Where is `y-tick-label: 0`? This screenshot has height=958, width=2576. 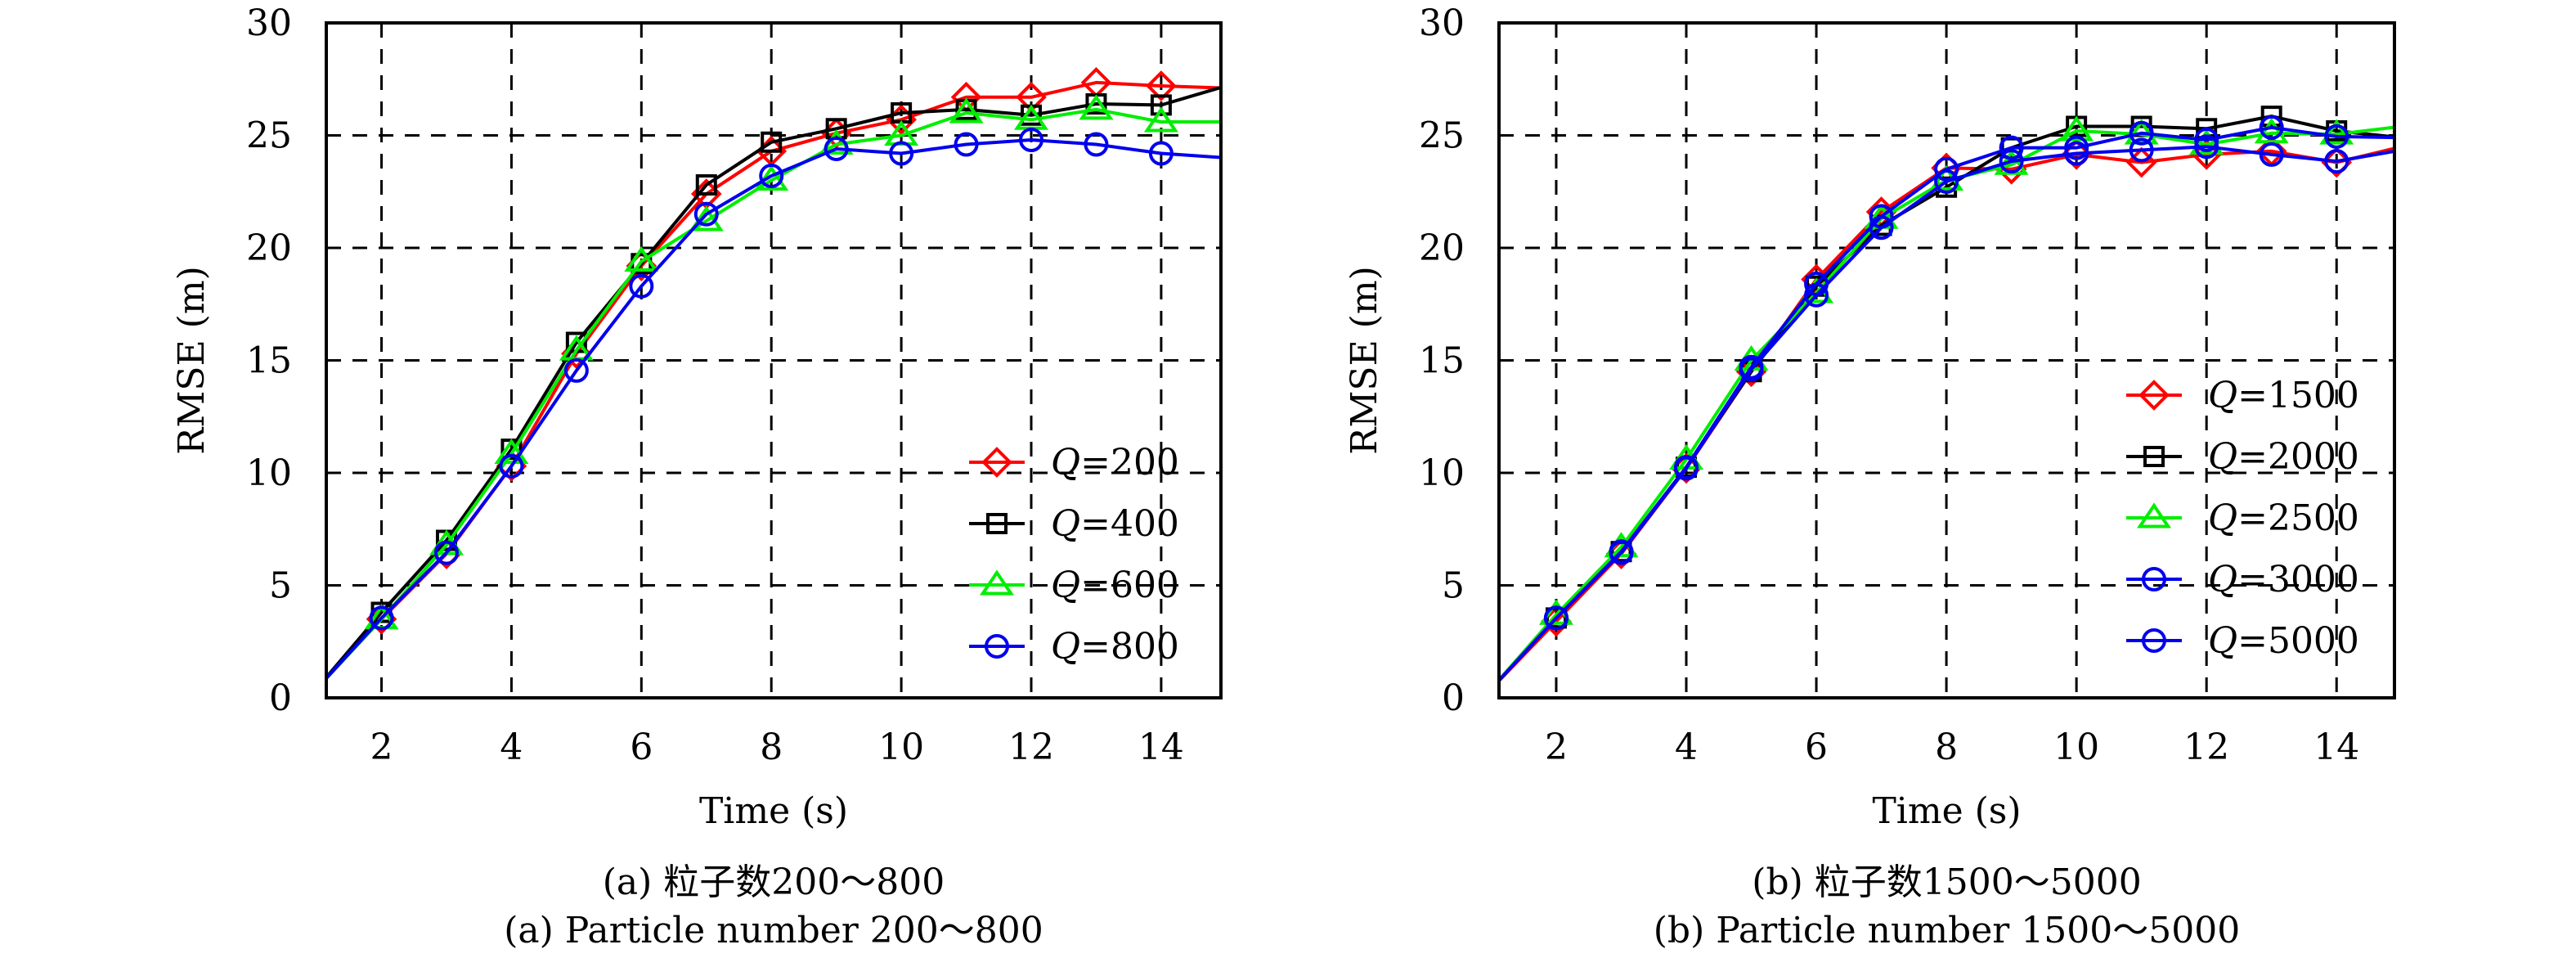
y-tick-label: 0 is located at coordinates (1453, 698).